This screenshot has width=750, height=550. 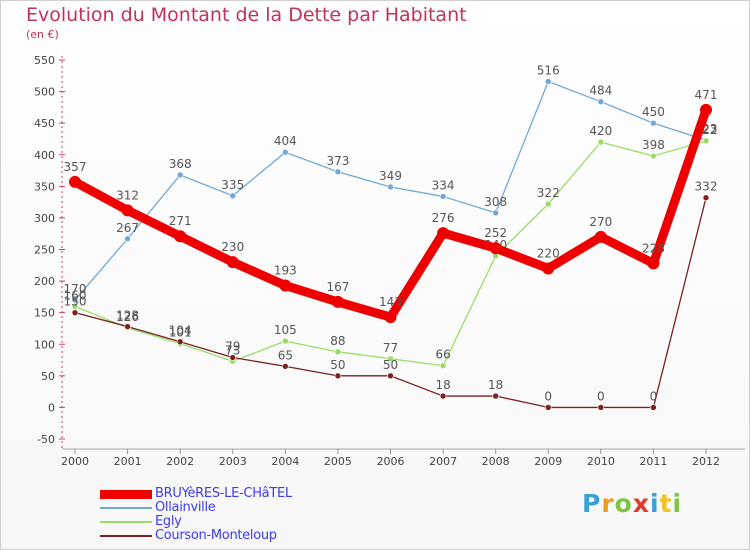 What do you see at coordinates (496, 461) in the screenshot?
I see `x-tick-label: 2008` at bounding box center [496, 461].